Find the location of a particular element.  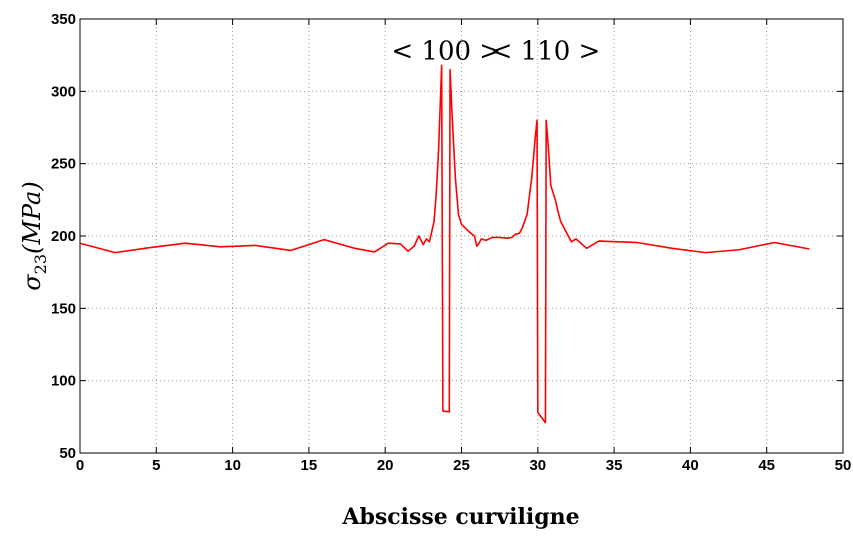

y-tick-label: 150 is located at coordinates (63, 308).